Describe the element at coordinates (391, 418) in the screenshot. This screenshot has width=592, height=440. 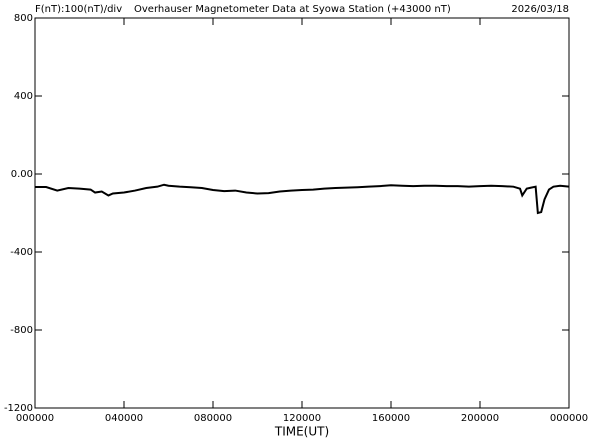
I see `x-tick-label: 160000` at that location.